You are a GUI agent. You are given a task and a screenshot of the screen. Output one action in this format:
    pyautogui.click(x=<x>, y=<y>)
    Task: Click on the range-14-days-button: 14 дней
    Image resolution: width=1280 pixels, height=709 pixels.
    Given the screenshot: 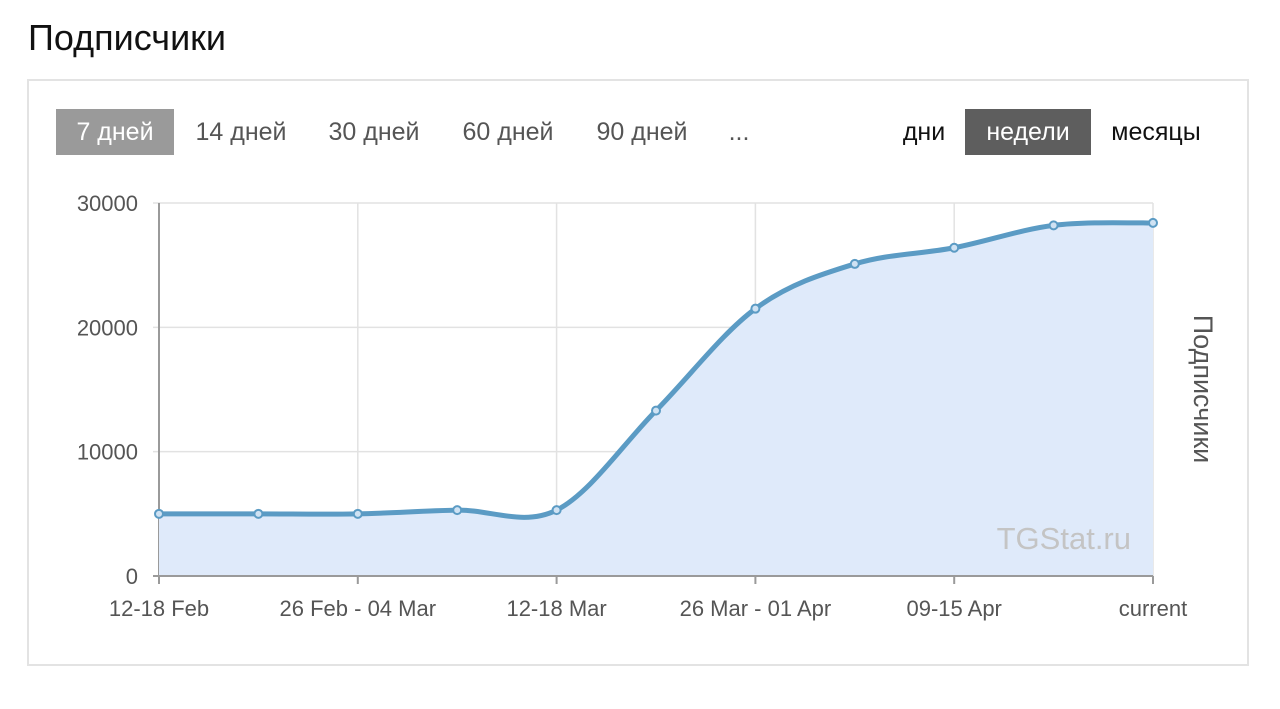 What is the action you would take?
    pyautogui.click(x=241, y=132)
    